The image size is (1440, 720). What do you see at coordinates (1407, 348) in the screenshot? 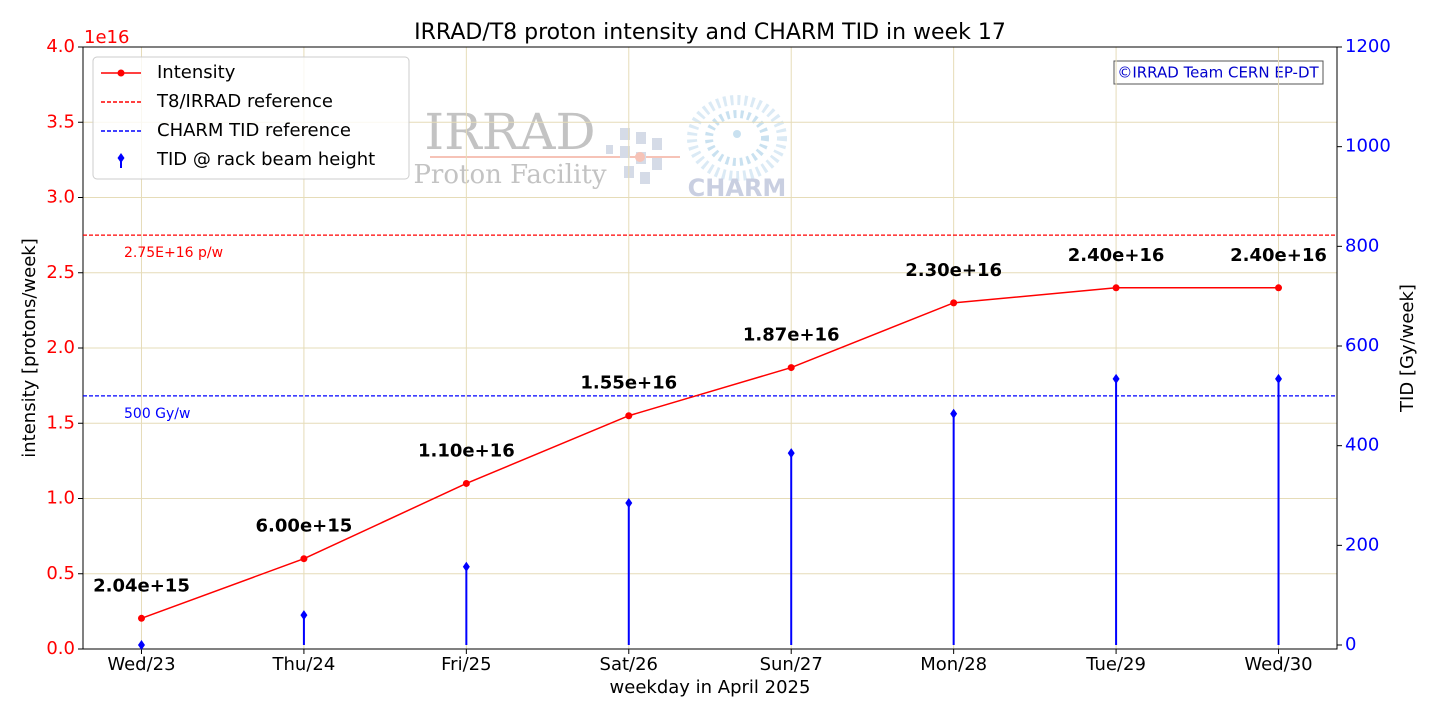
I see `y2-axis-label: TID [Gy/week]` at bounding box center [1407, 348].